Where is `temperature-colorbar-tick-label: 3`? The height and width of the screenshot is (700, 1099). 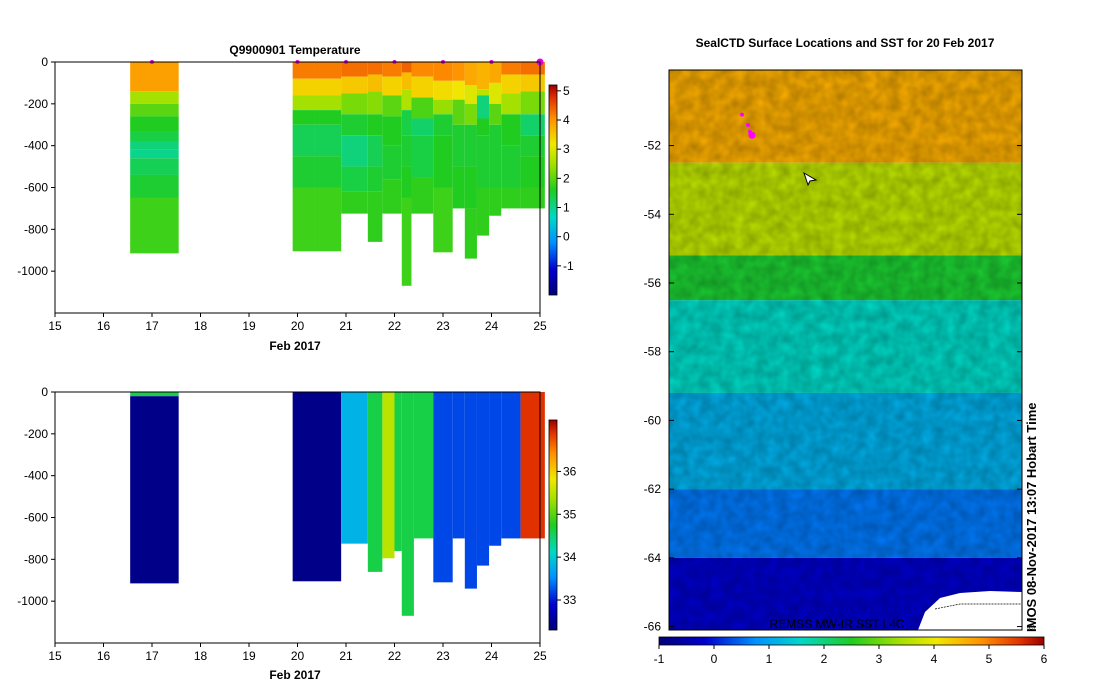
temperature-colorbar-tick-label: 3 is located at coordinates (566, 149).